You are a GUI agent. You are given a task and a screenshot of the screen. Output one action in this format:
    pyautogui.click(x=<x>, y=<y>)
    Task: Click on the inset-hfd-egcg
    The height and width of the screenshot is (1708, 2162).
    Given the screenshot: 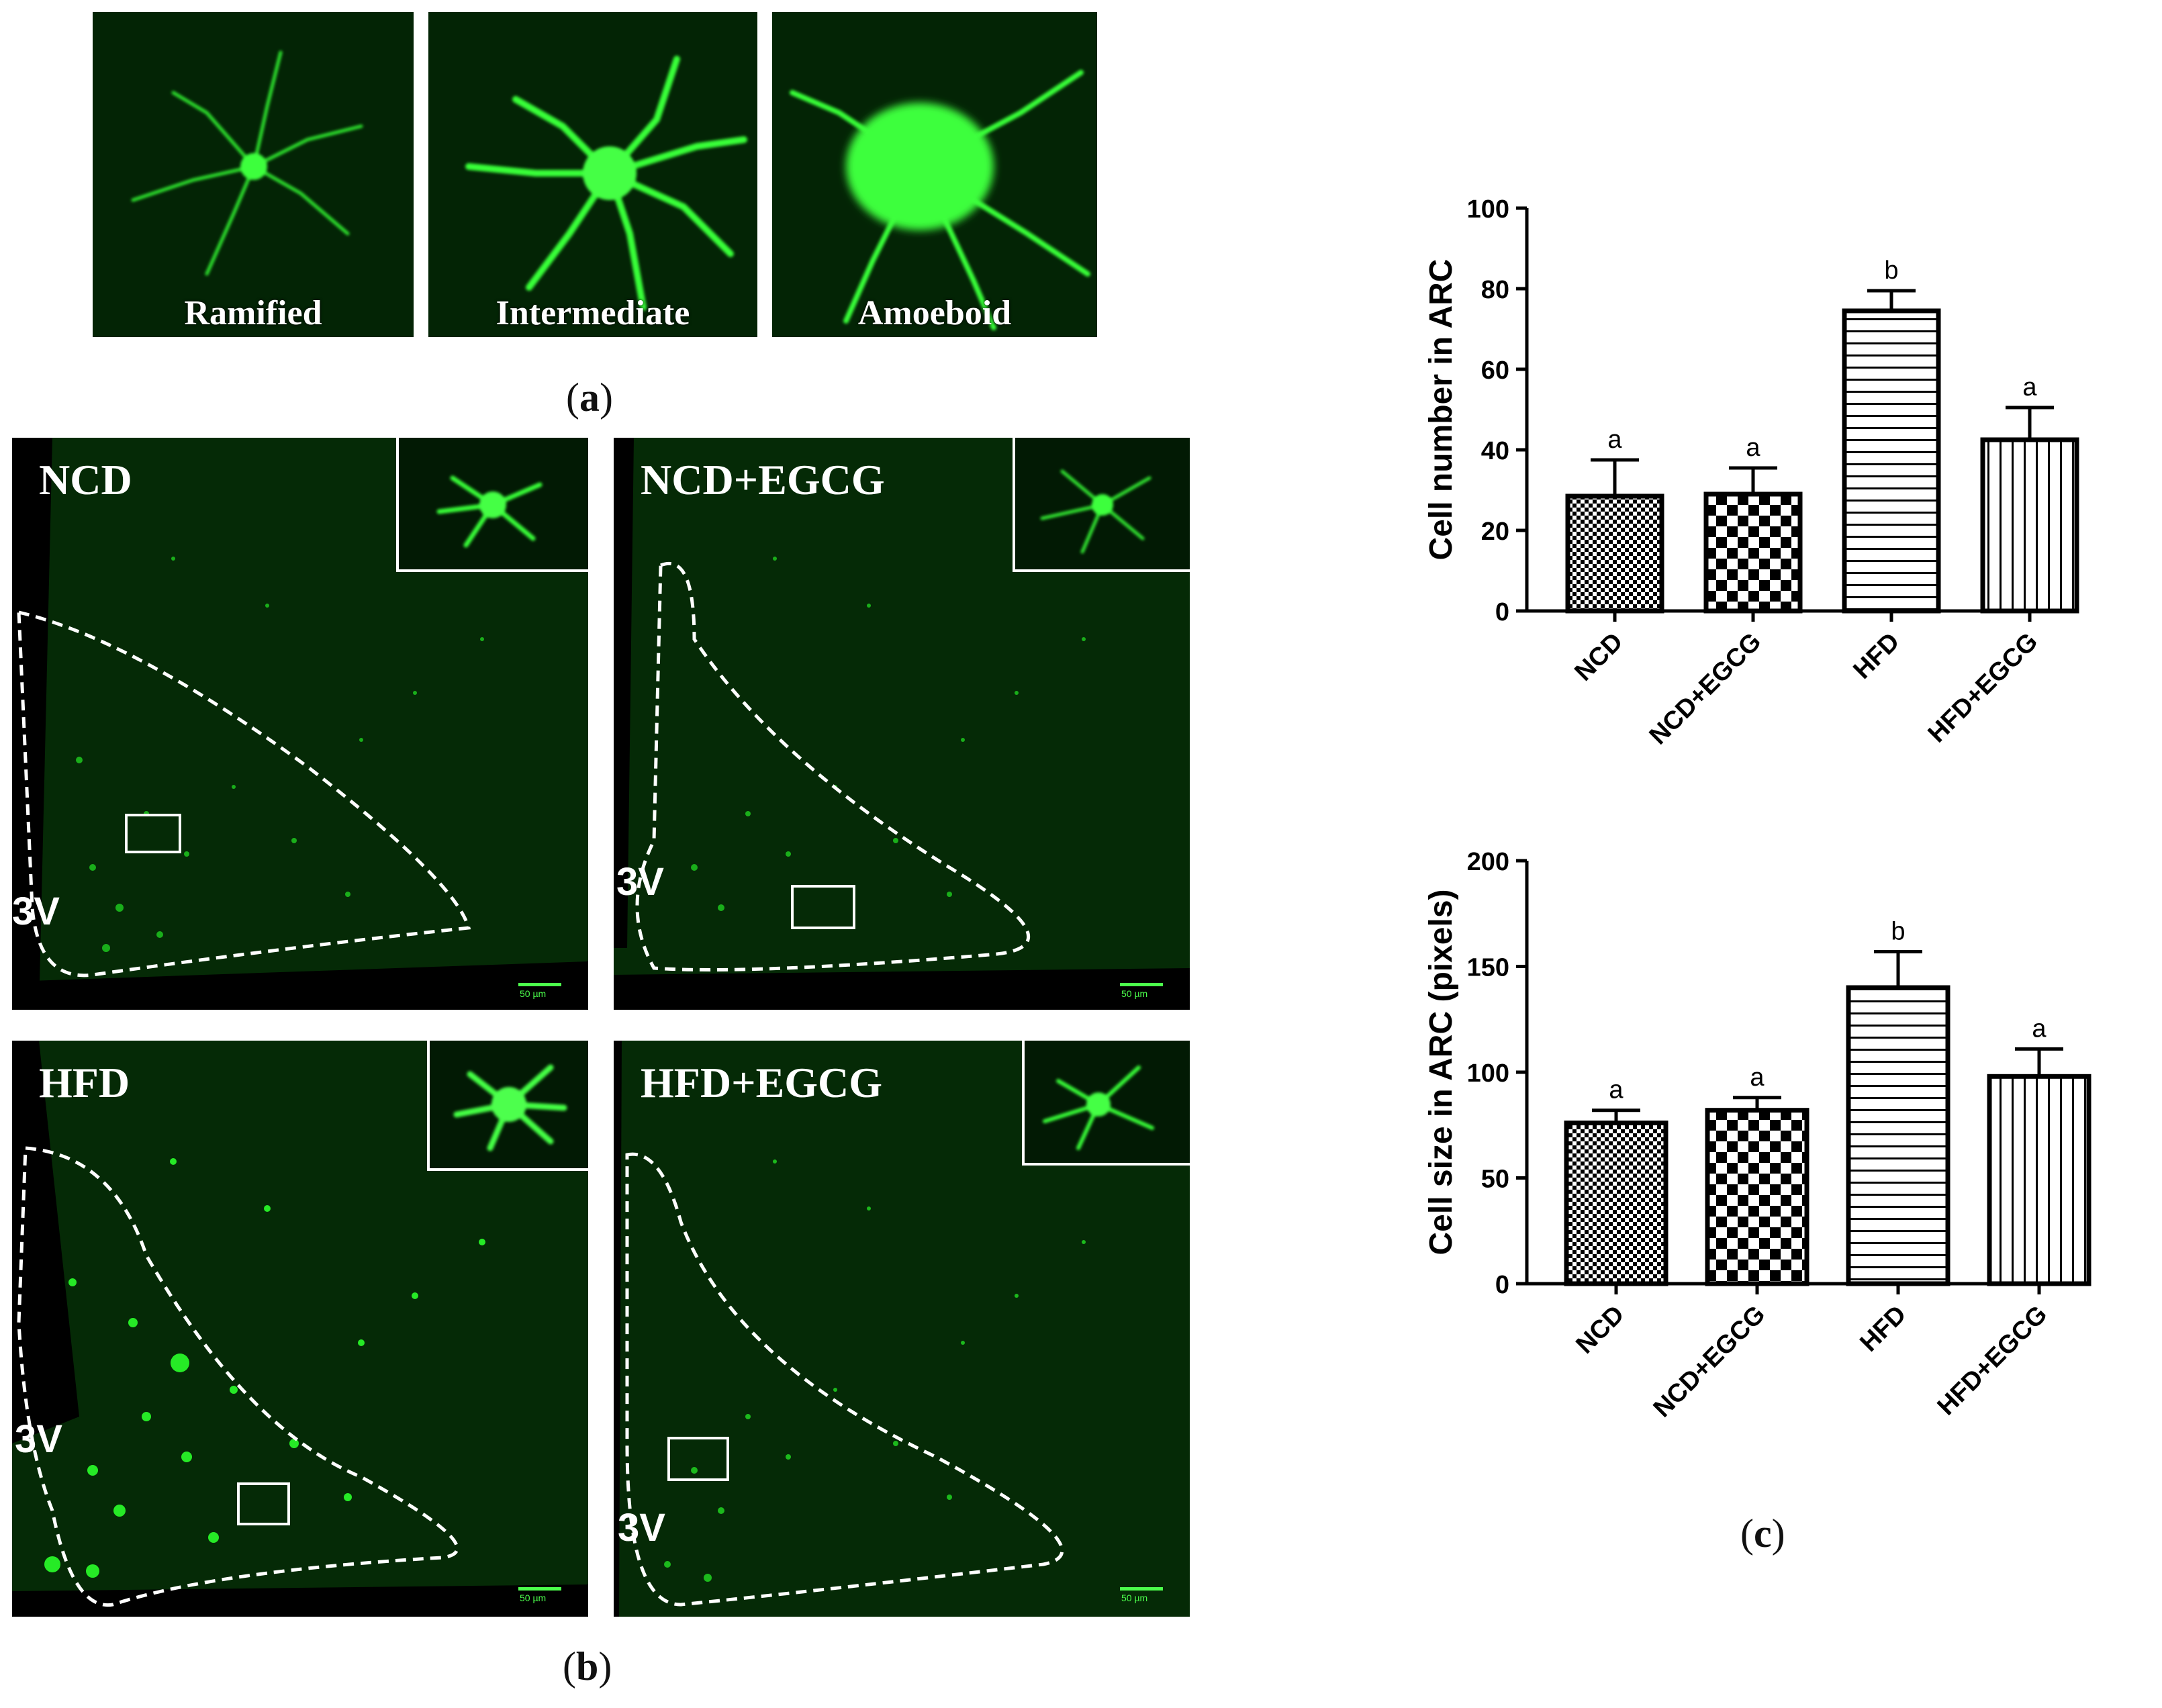 What is the action you would take?
    pyautogui.click(x=1106, y=1104)
    